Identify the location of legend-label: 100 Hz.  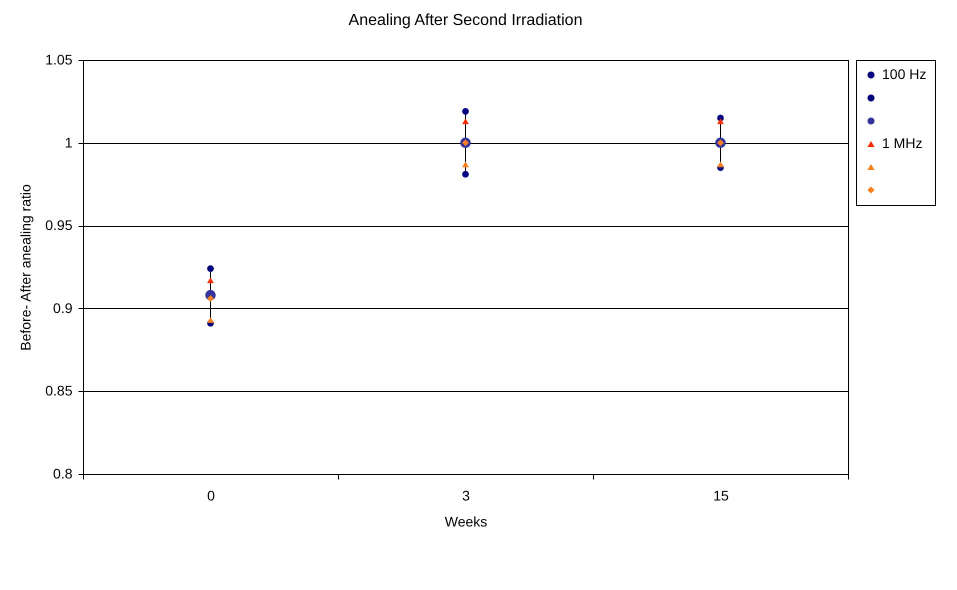
(904, 74).